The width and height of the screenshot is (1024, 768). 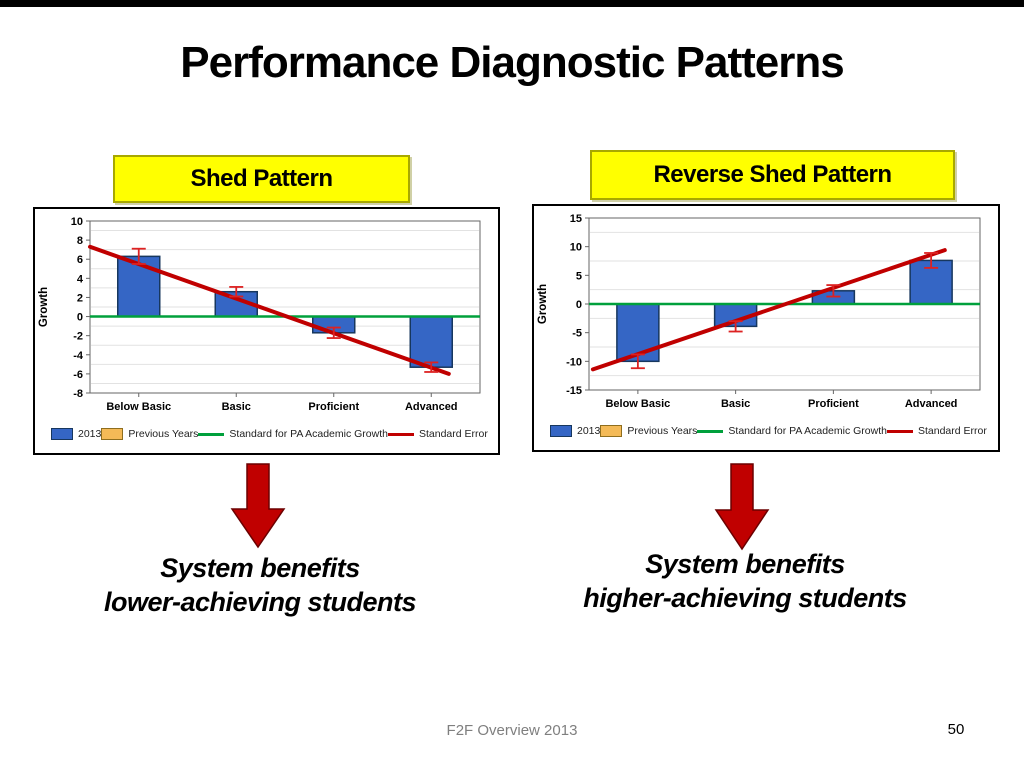 What do you see at coordinates (258, 506) in the screenshot?
I see `down-arrow-left-icon` at bounding box center [258, 506].